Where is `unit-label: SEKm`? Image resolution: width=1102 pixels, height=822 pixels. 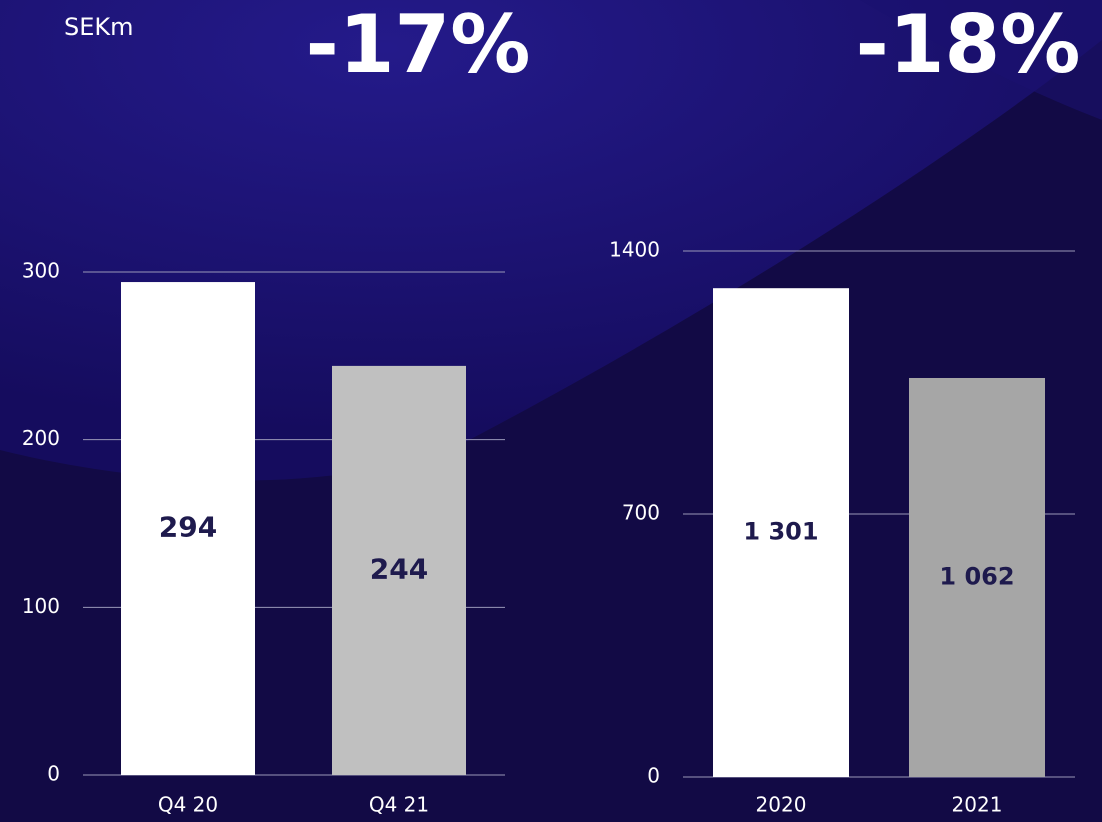 unit-label: SEKm is located at coordinates (99, 27).